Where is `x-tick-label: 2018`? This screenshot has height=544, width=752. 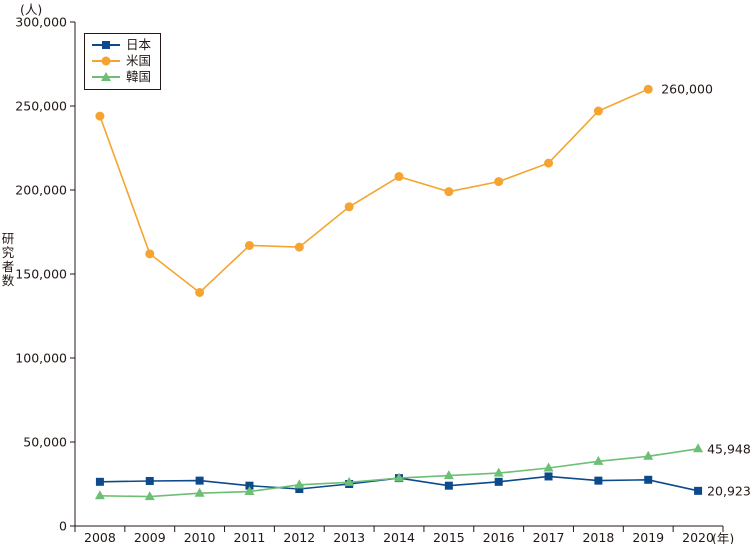
x-tick-label: 2018 is located at coordinates (598, 537).